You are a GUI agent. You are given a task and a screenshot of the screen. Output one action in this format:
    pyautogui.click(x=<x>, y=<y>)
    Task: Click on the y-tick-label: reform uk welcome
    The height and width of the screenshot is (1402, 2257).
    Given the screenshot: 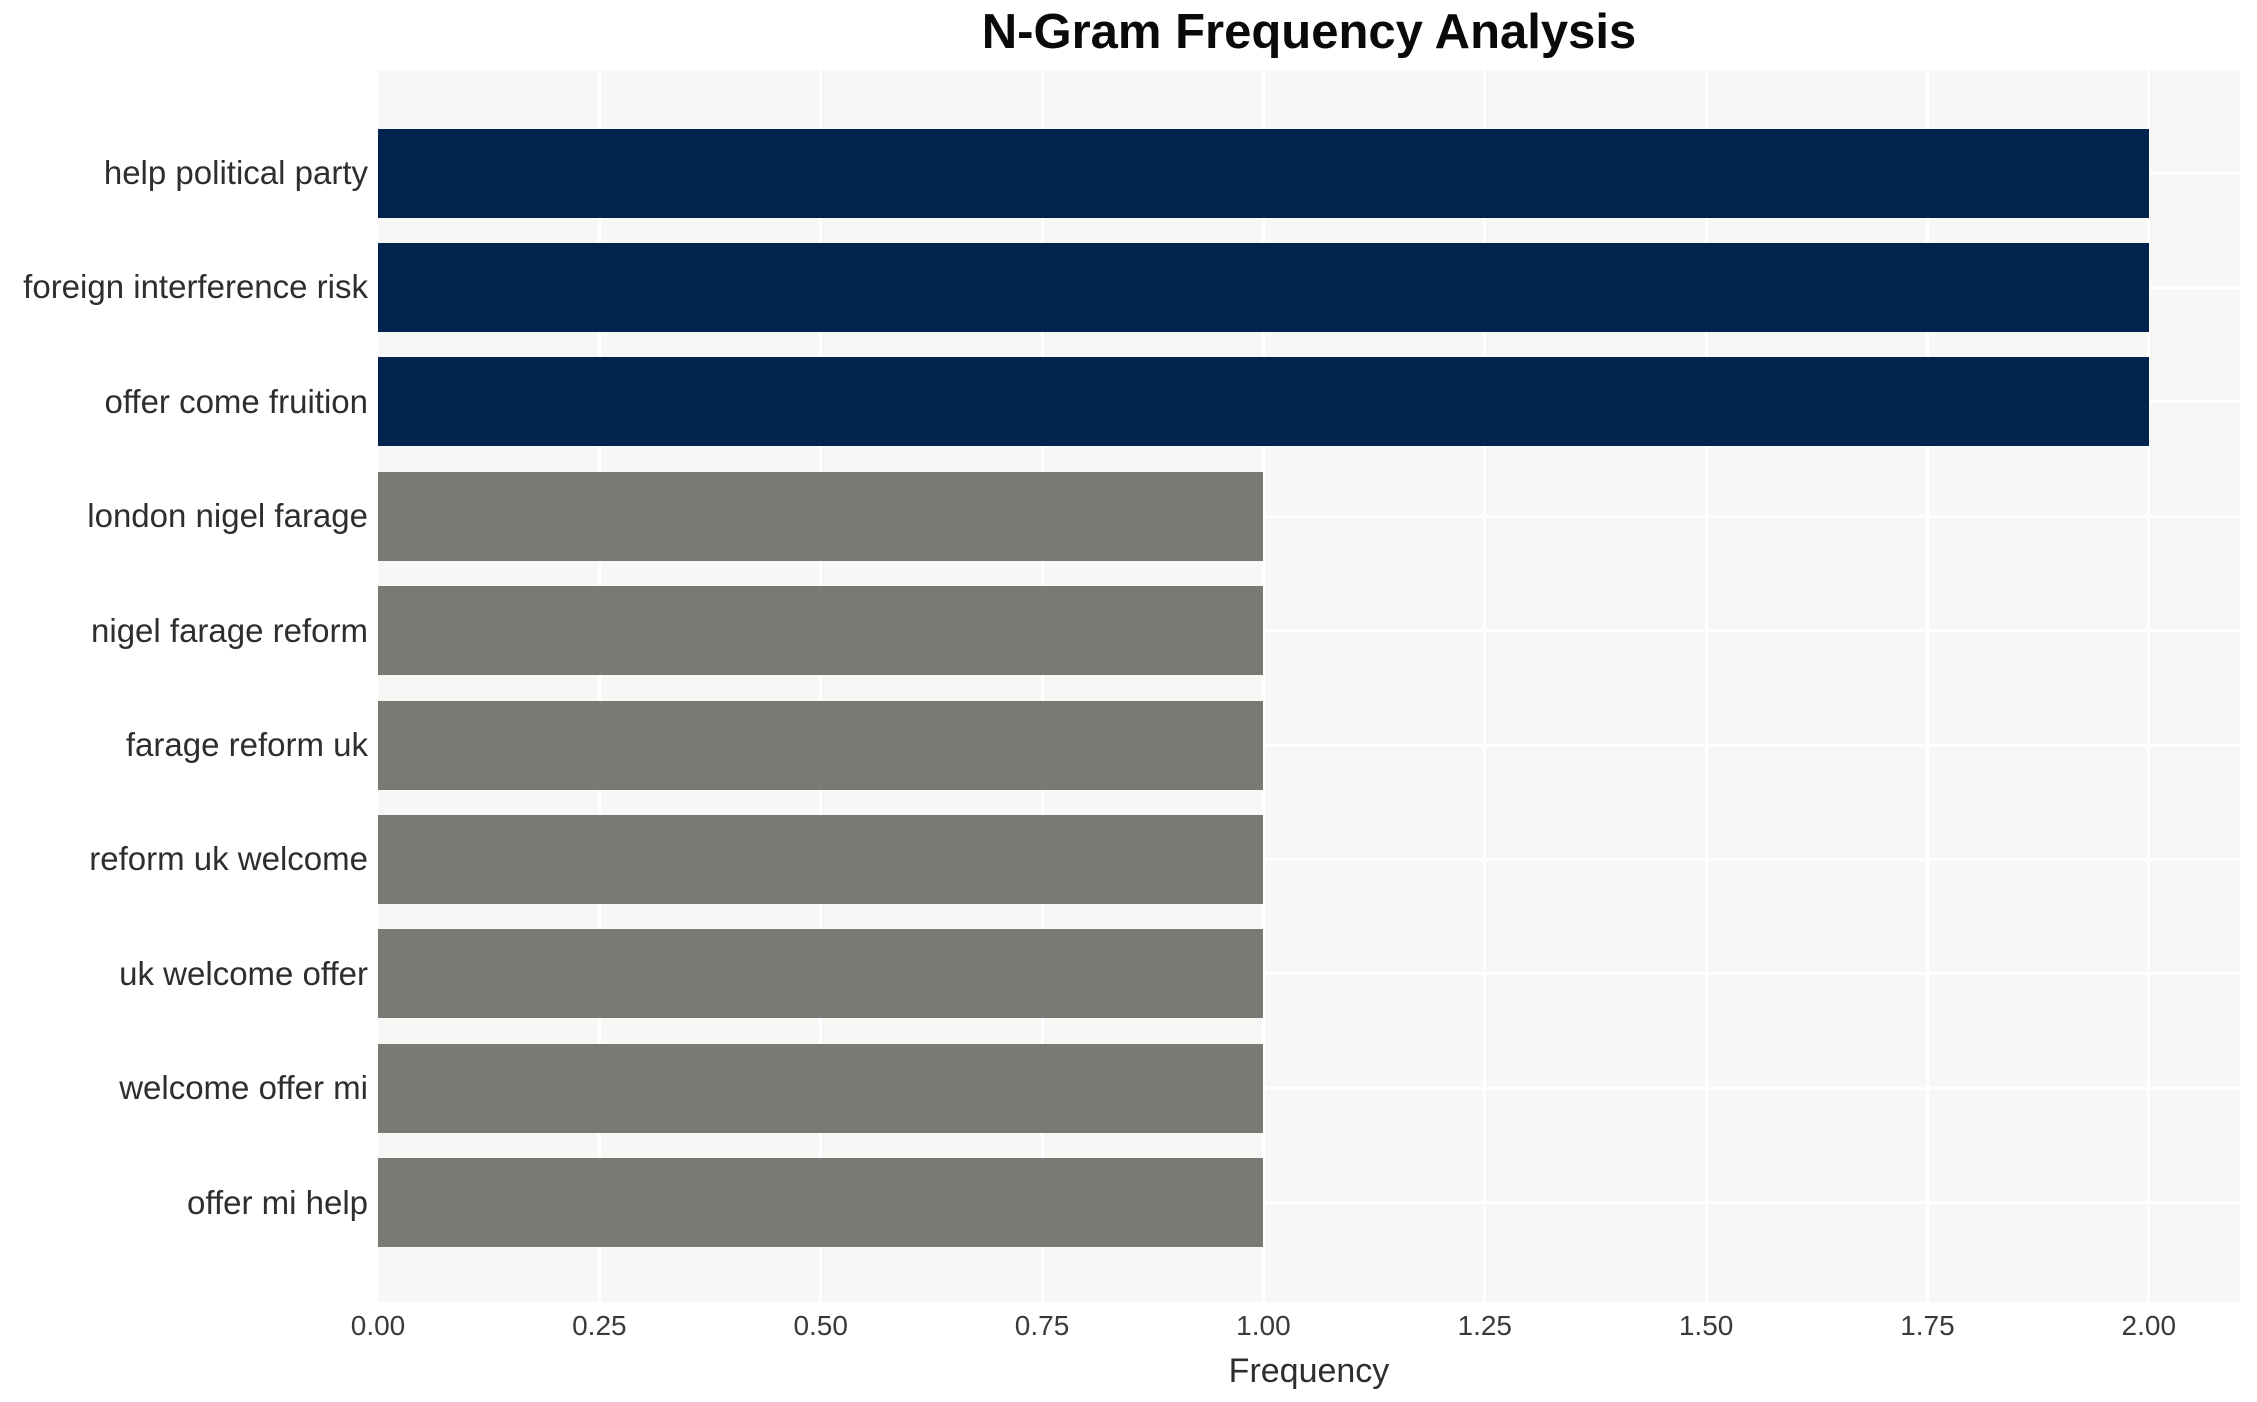 What is the action you would take?
    pyautogui.click(x=228, y=859)
    